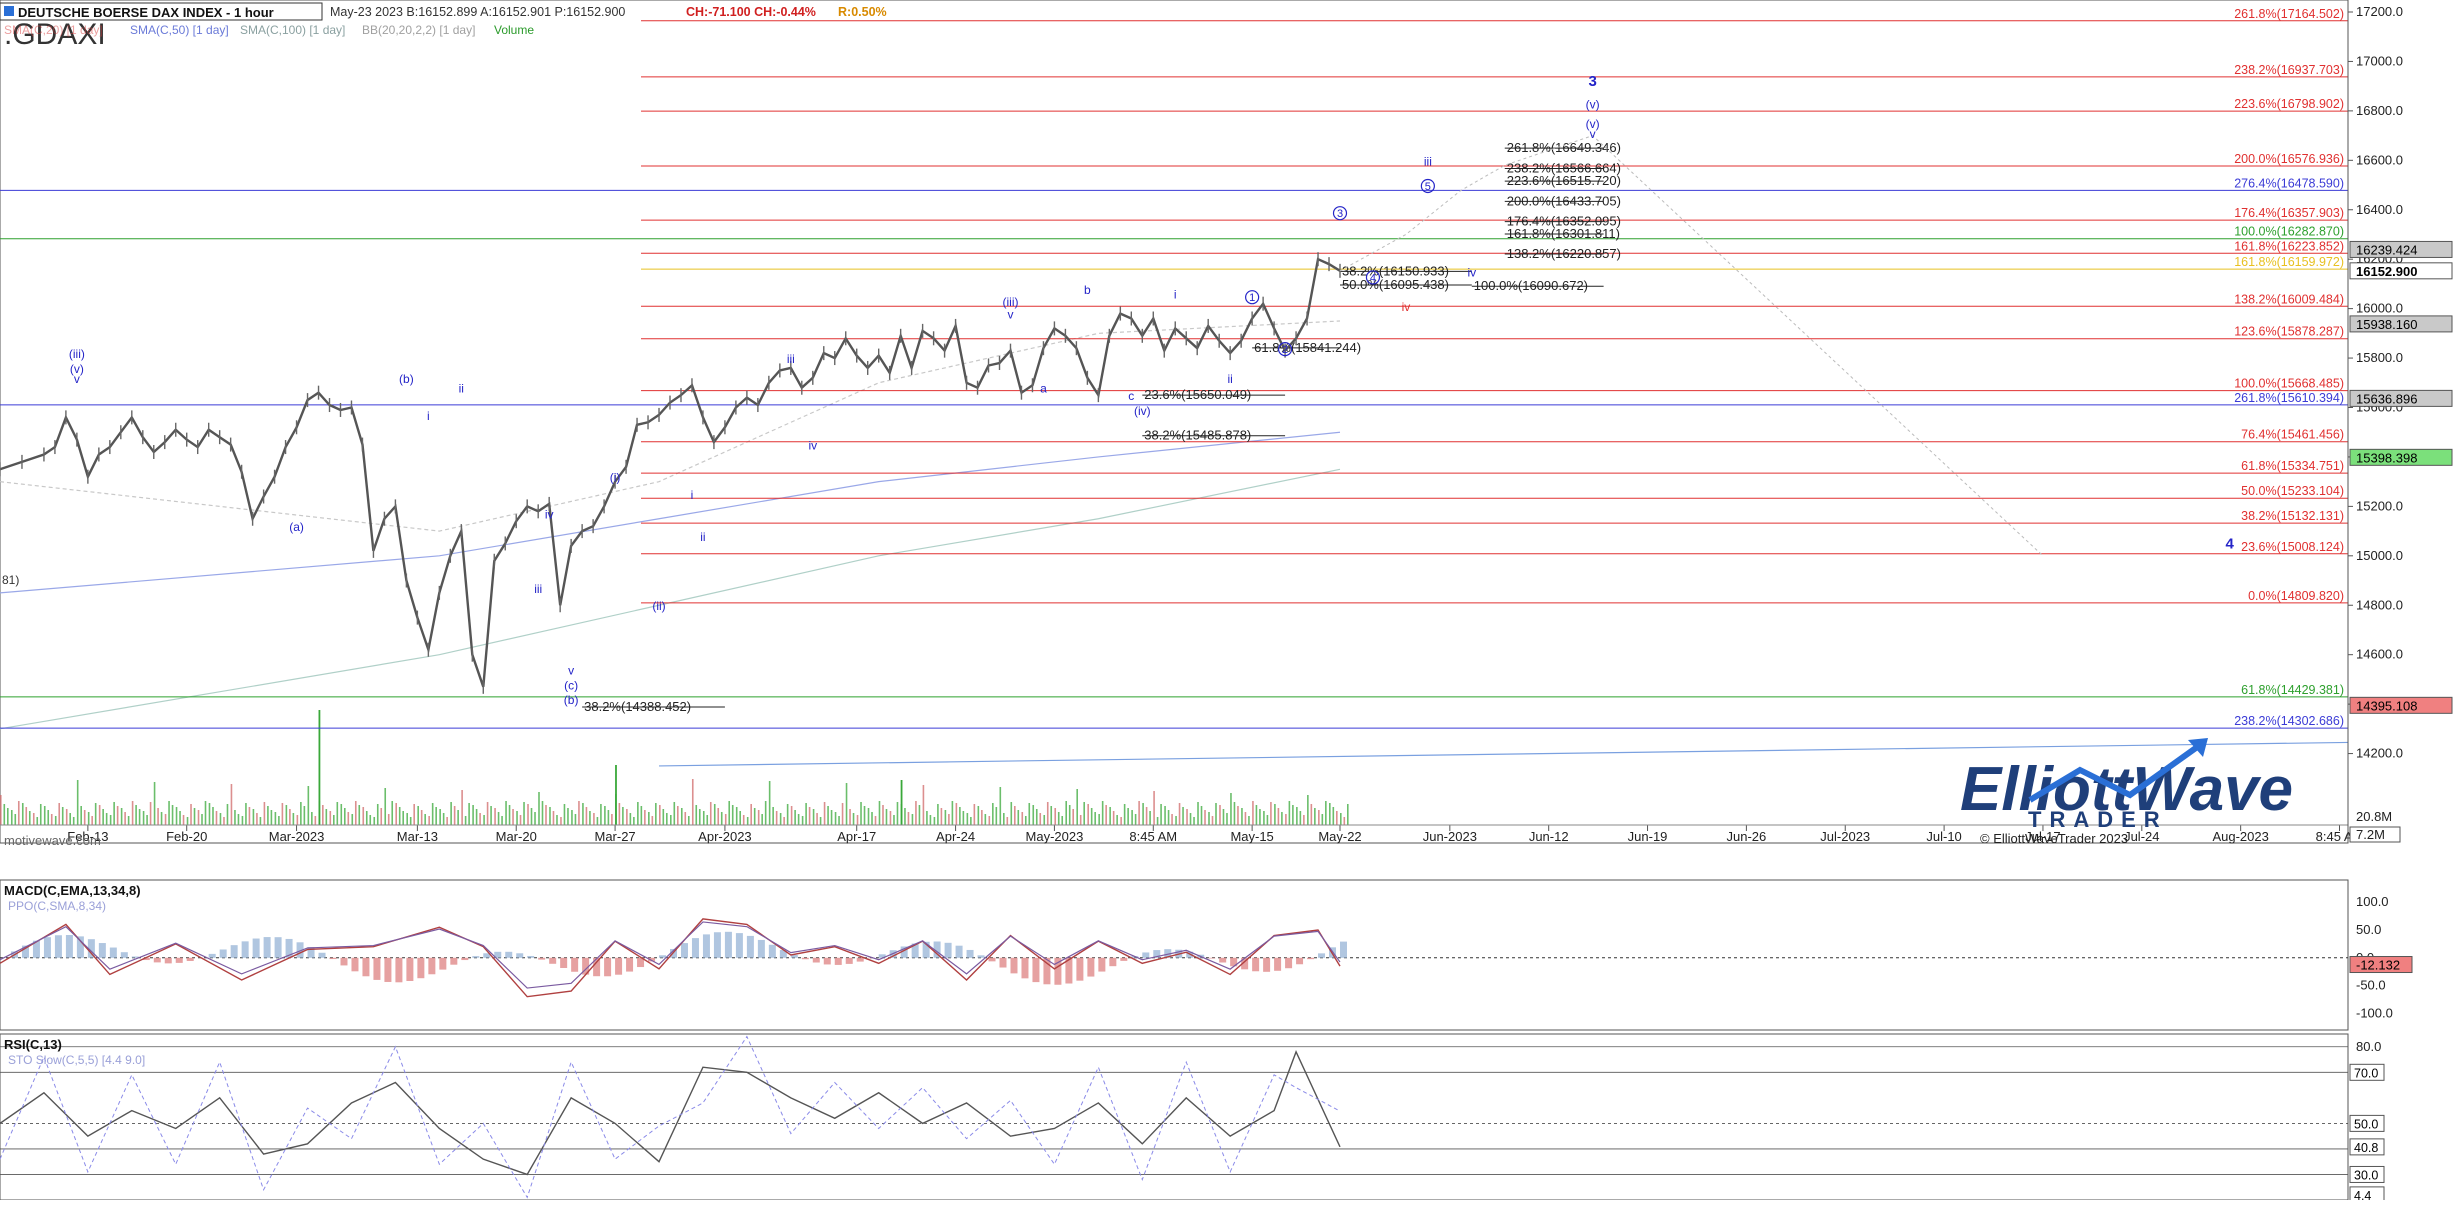  Describe the element at coordinates (2379, 357) in the screenshot. I see `price-tick-label: 15800.0` at that location.